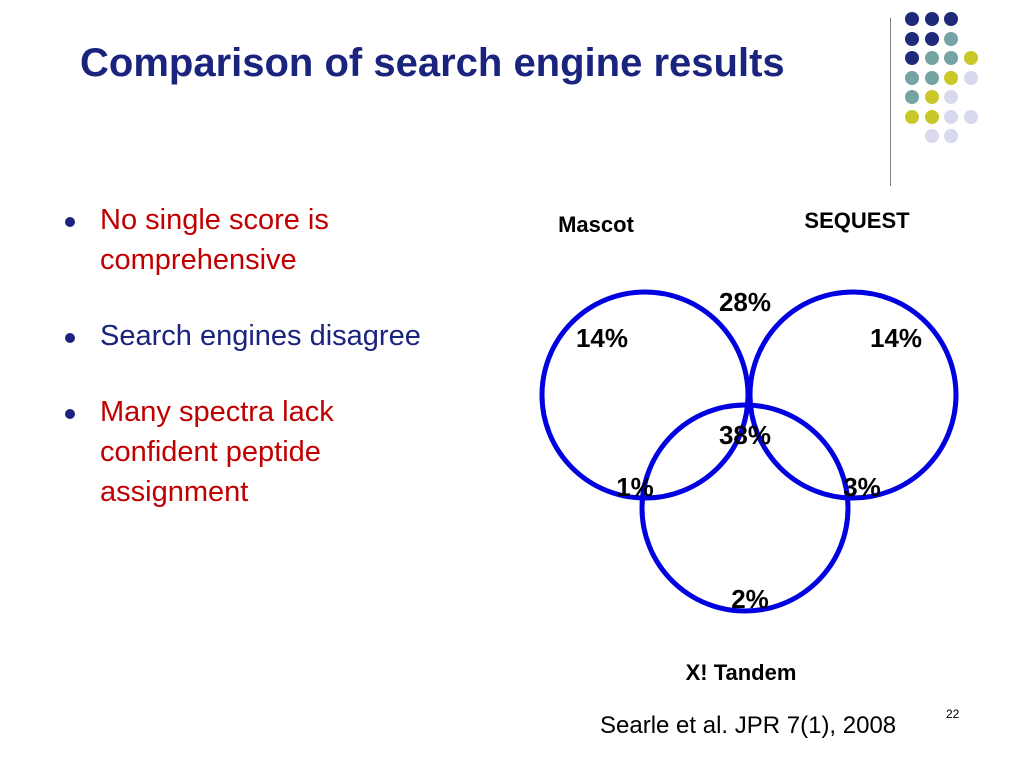 This screenshot has width=1024, height=768. I want to click on bullet-text: Search engines disagree, so click(260, 336).